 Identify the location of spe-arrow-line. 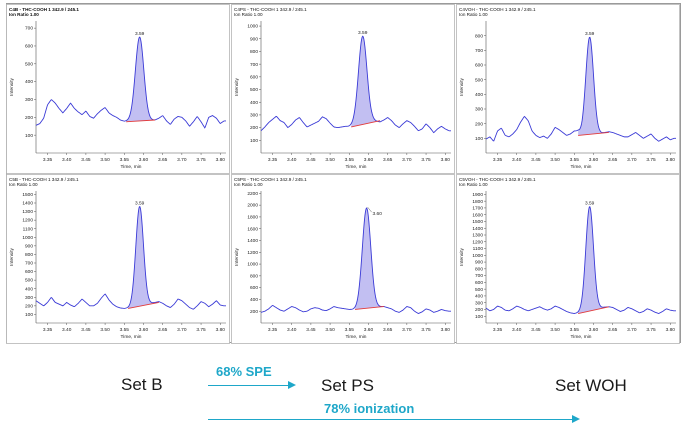
(249, 385).